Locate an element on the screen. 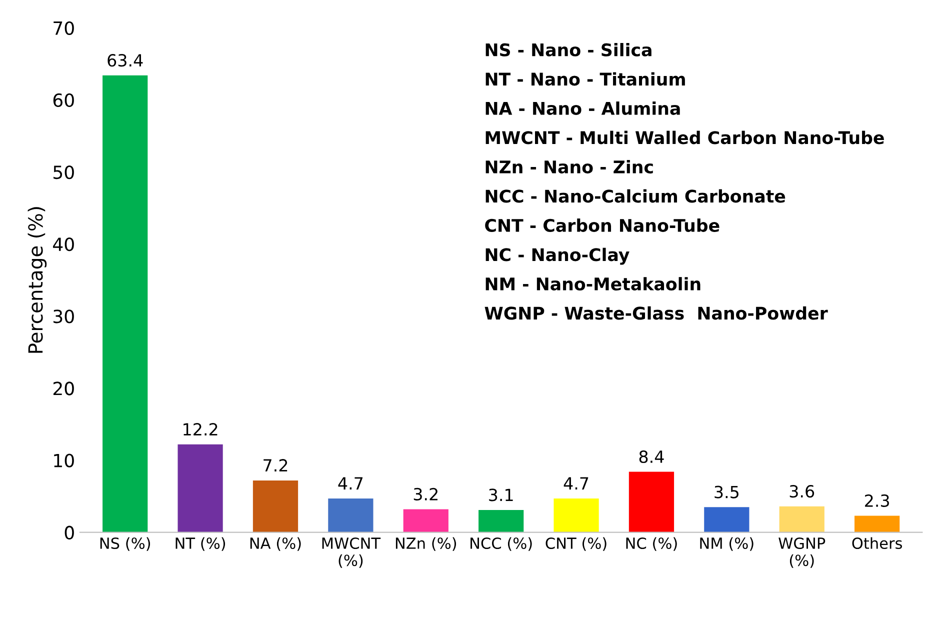  y-tick-label: 20 is located at coordinates (63, 389).